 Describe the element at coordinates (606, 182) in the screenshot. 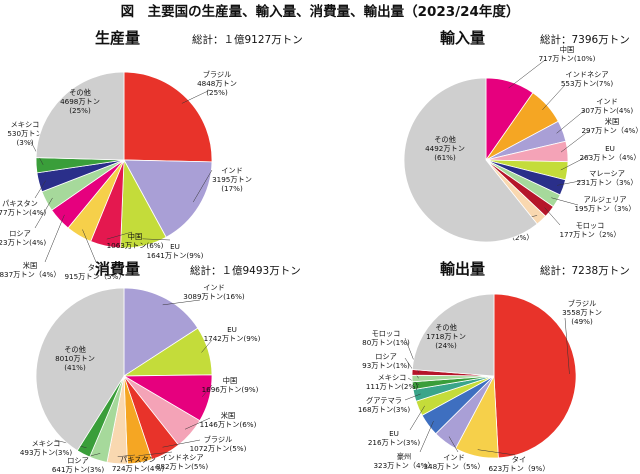

I see `slice-value: 231万トン（3%）` at that location.